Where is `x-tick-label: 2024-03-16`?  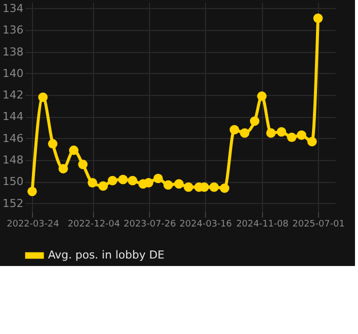 x-tick-label: 2024-03-16 is located at coordinates (206, 225).